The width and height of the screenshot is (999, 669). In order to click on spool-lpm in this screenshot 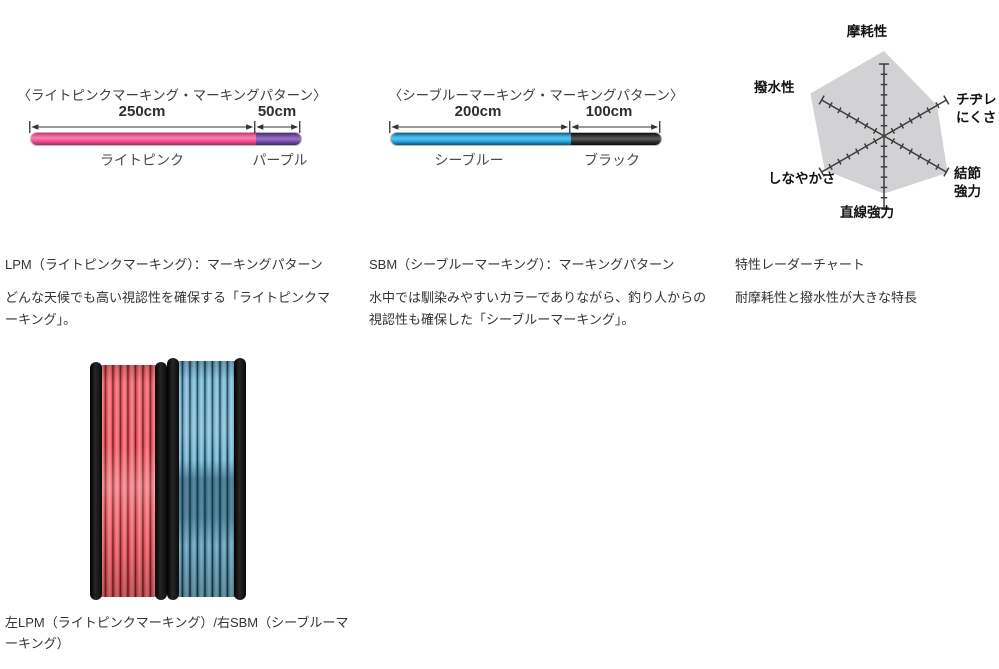, I will do `click(128, 481)`.